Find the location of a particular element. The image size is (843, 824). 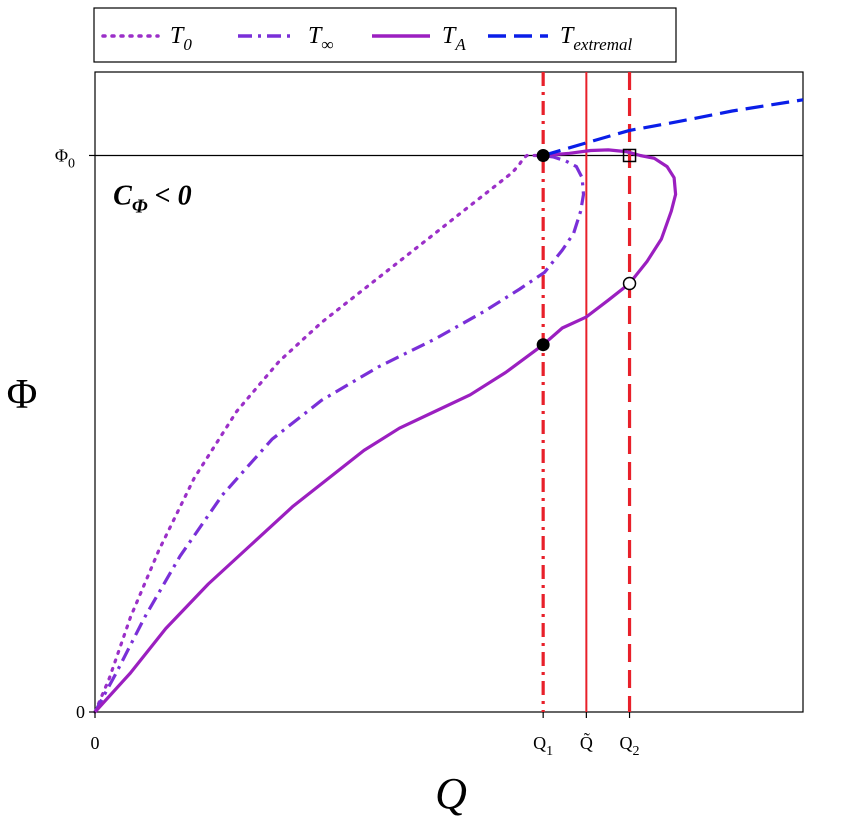

legend-label: T∞ is located at coordinates (320, 38).